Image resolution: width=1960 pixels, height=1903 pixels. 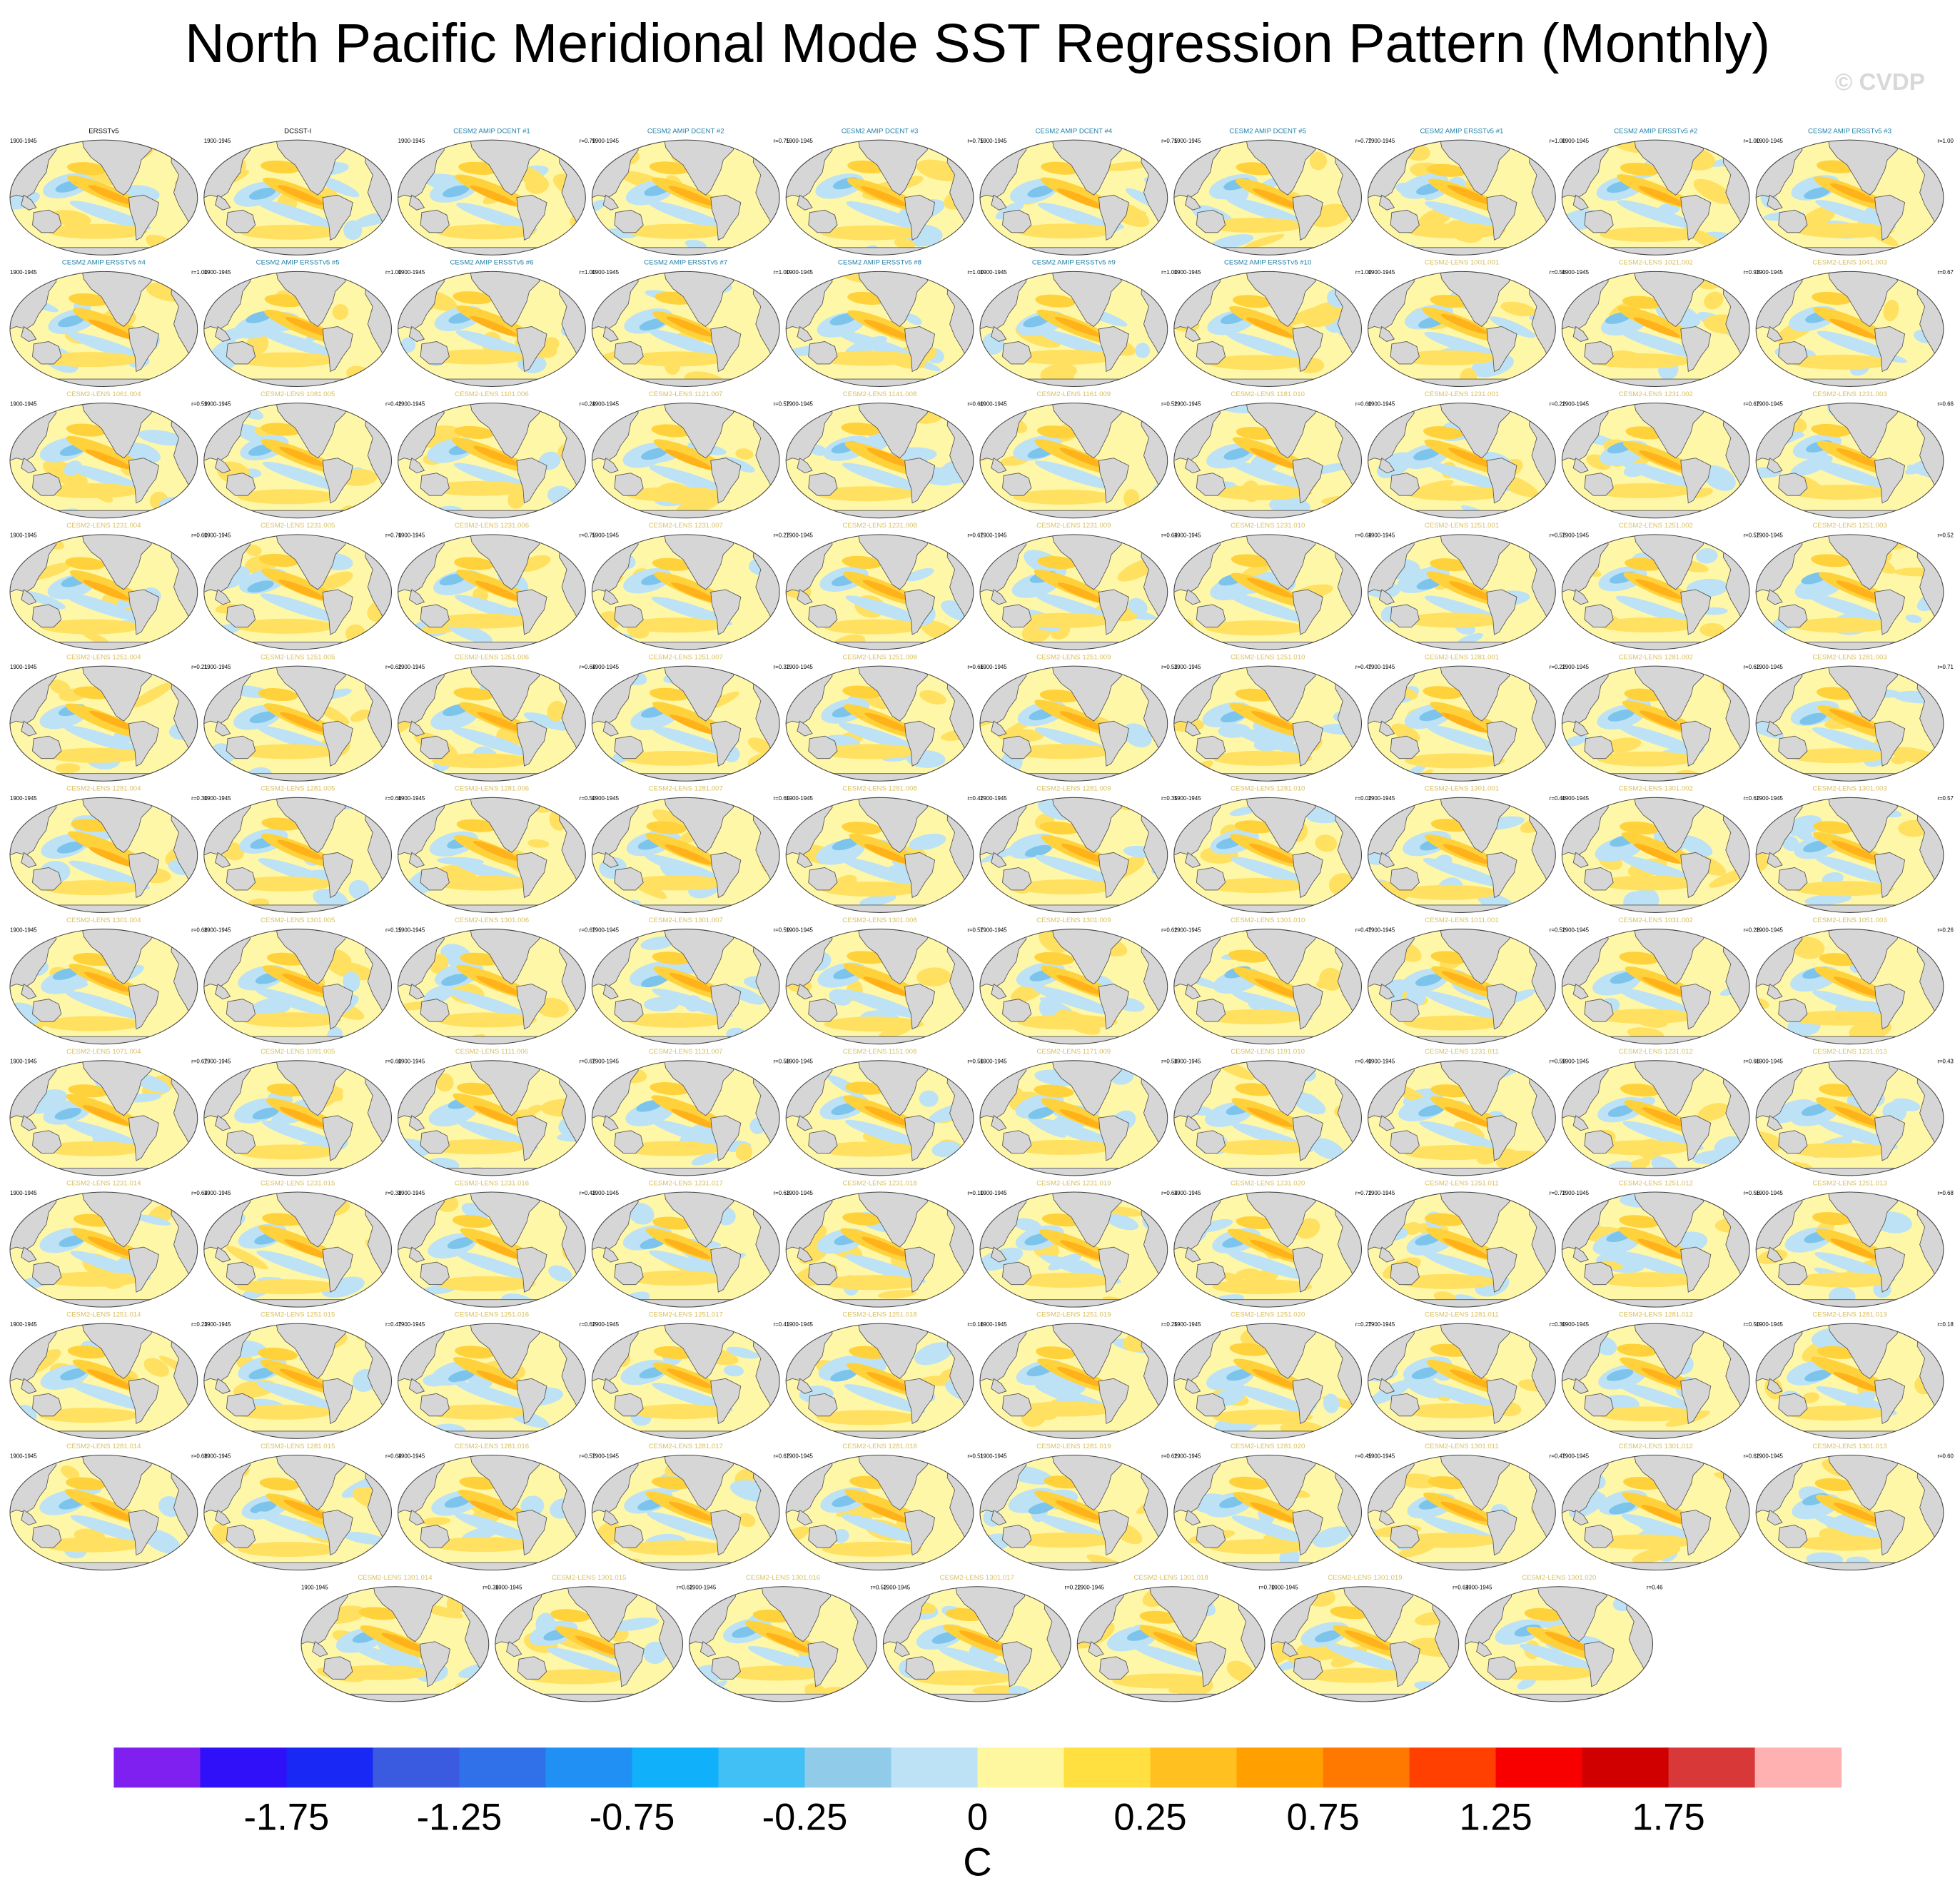 What do you see at coordinates (1169, 667) in the screenshot?
I see `panel-correlation: r=0.53` at bounding box center [1169, 667].